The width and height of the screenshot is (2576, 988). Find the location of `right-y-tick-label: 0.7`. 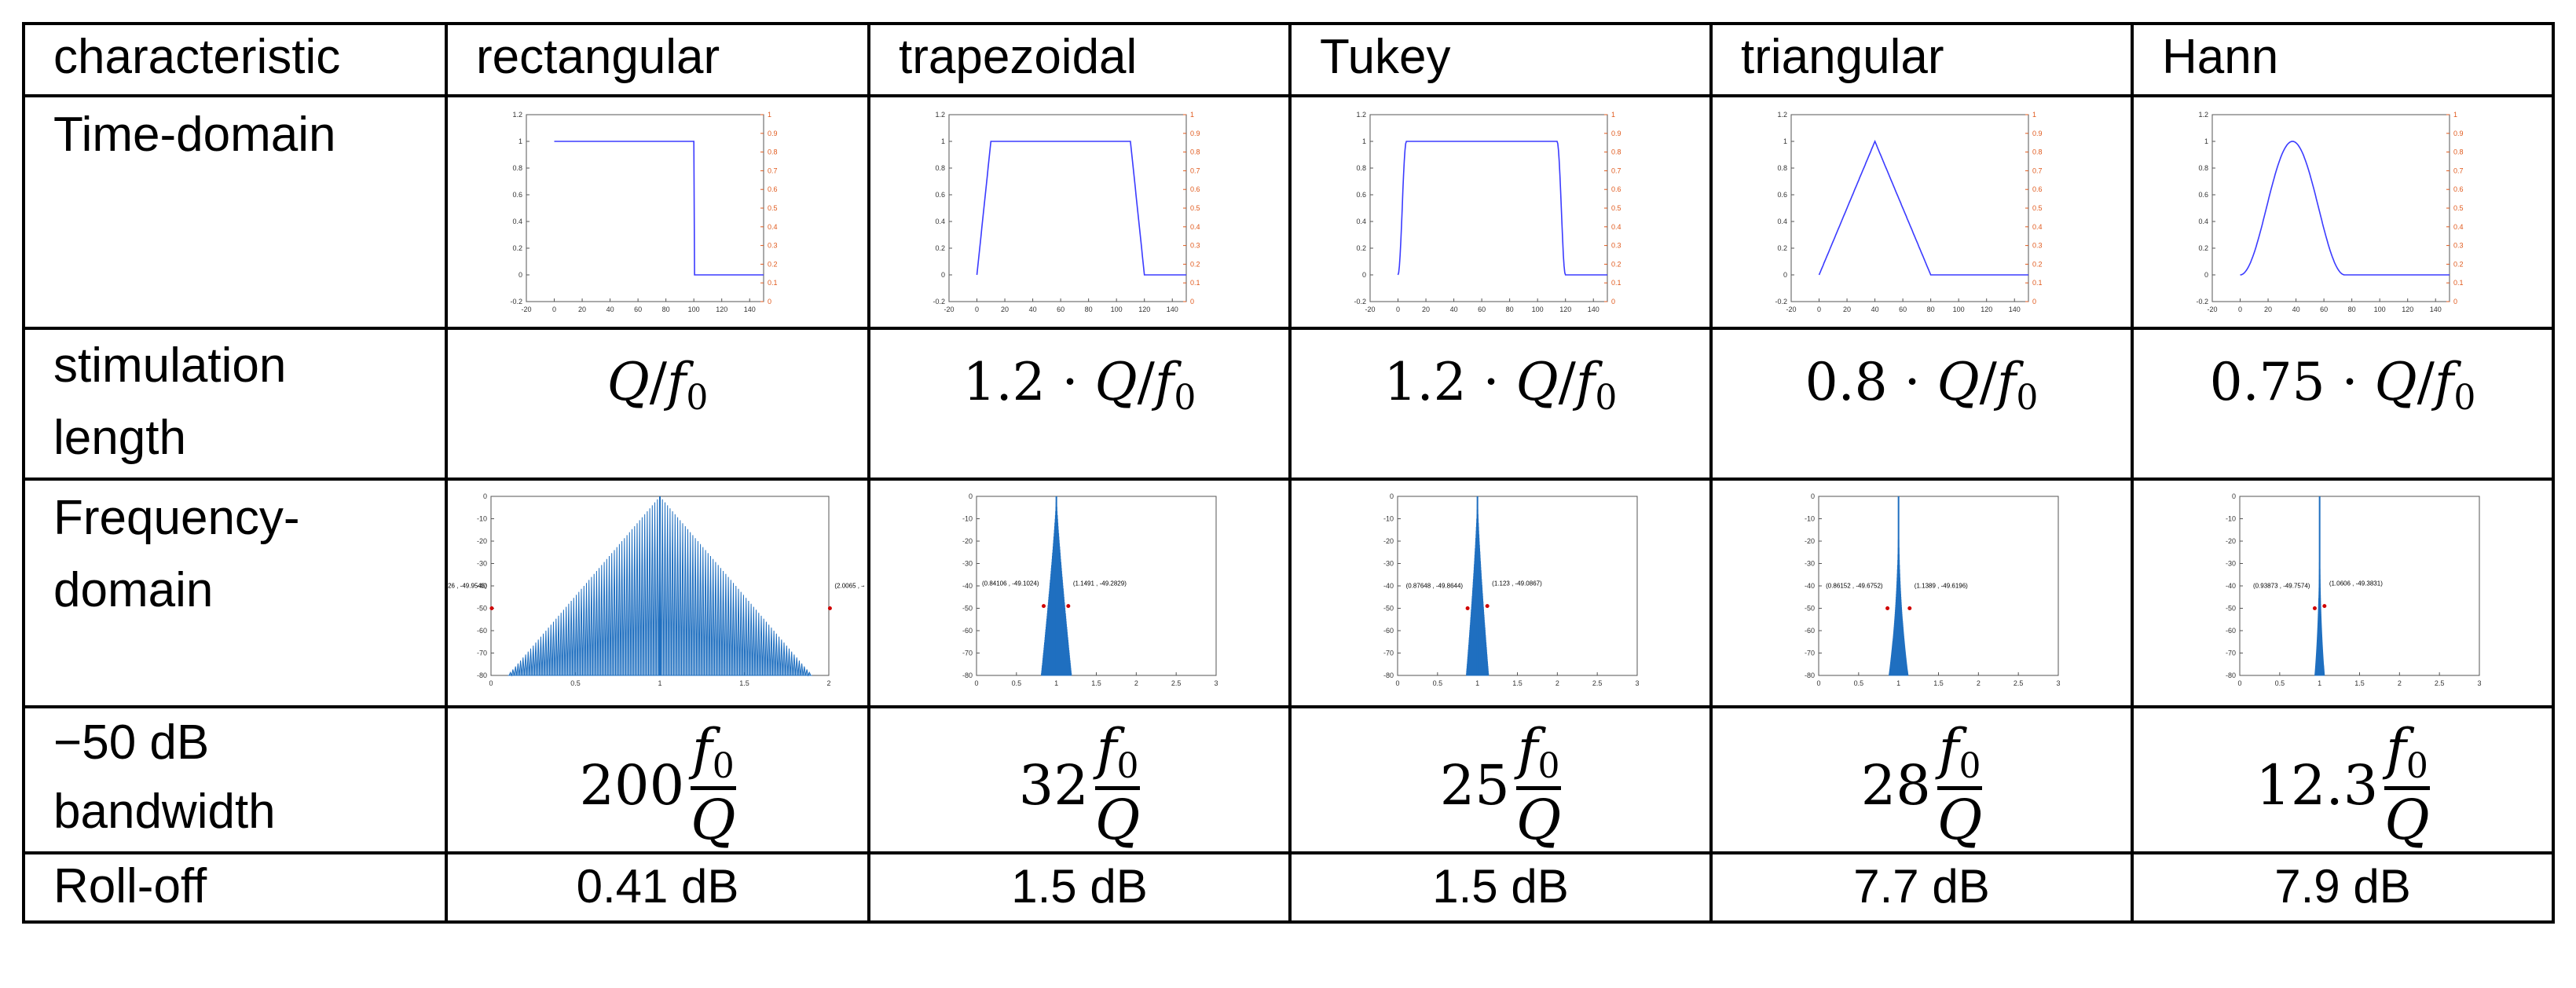

right-y-tick-label: 0.7 is located at coordinates (2037, 170).